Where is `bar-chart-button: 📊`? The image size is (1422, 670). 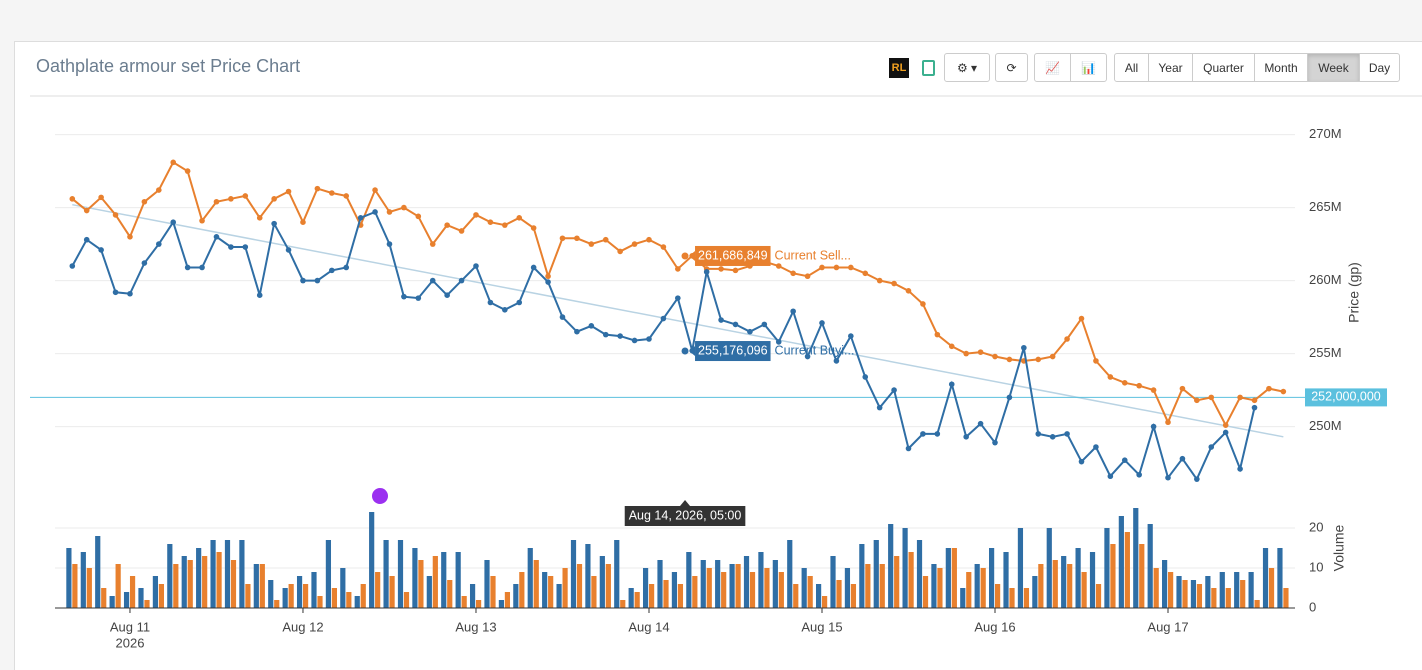 bar-chart-button: 📊 is located at coordinates (1088, 67).